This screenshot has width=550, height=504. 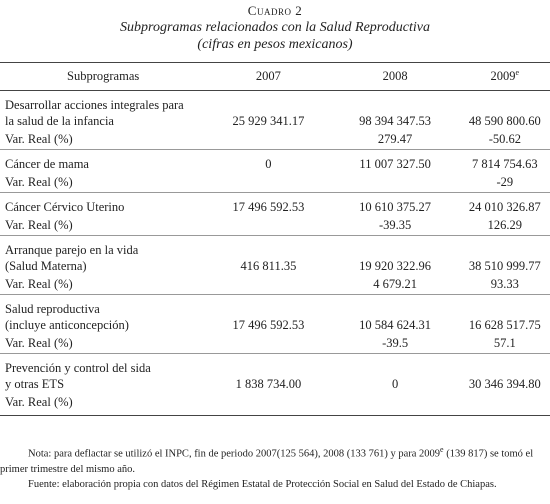 I want to click on var-row: Var. Real (%) 279.47 -50.62, so click(x=275, y=139).